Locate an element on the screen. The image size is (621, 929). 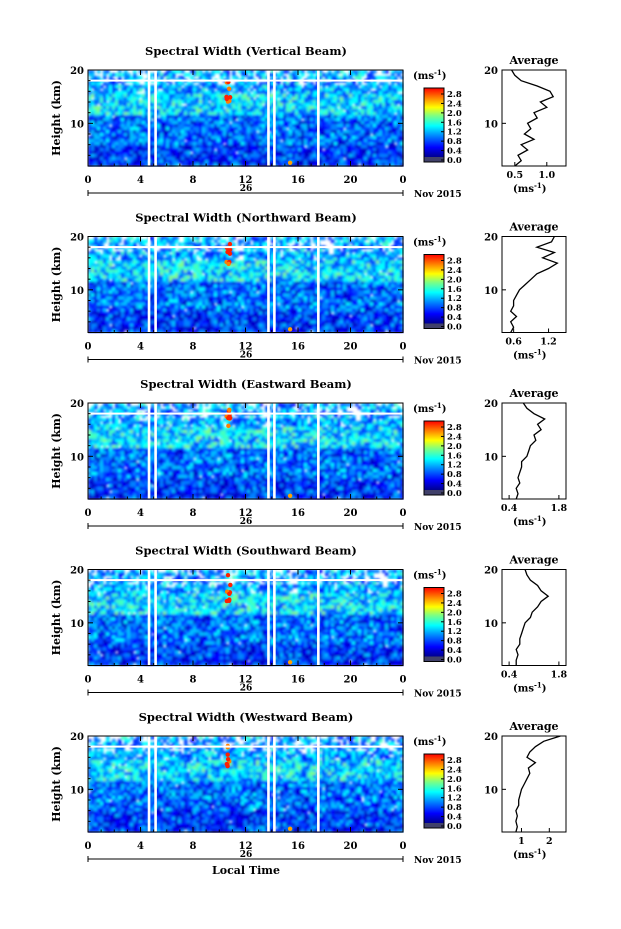
y-axis-label: Height (km) is located at coordinates (56, 118).